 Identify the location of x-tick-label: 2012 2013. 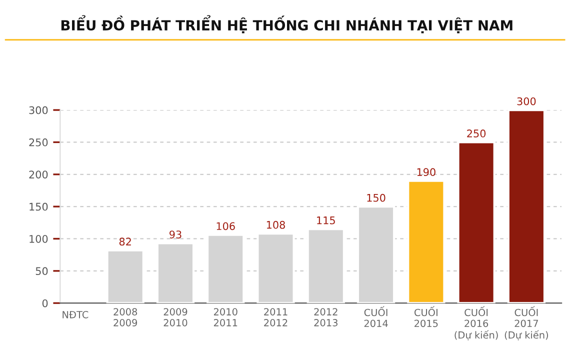
(326, 317).